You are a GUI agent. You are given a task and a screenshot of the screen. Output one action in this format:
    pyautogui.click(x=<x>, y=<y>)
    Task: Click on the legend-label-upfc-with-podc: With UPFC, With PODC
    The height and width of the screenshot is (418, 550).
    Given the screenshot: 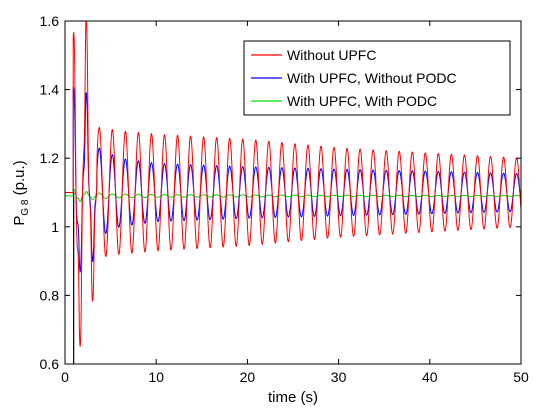 What is the action you would take?
    pyautogui.click(x=362, y=101)
    